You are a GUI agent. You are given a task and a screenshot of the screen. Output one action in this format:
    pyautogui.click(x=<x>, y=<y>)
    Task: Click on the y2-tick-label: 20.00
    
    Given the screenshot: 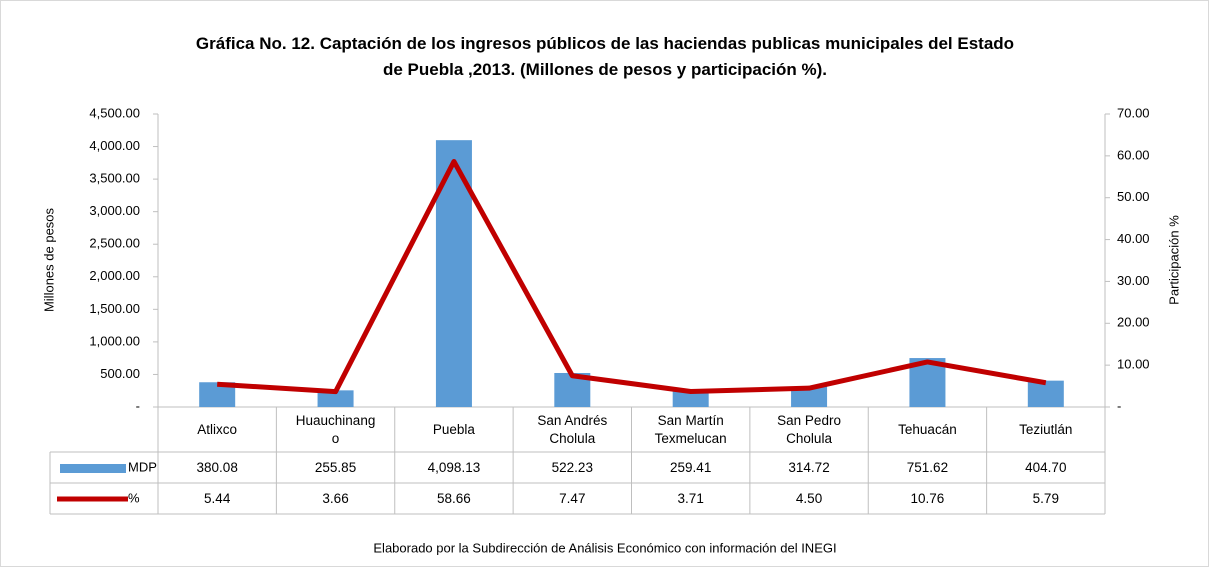 What is the action you would take?
    pyautogui.click(x=1133, y=322)
    